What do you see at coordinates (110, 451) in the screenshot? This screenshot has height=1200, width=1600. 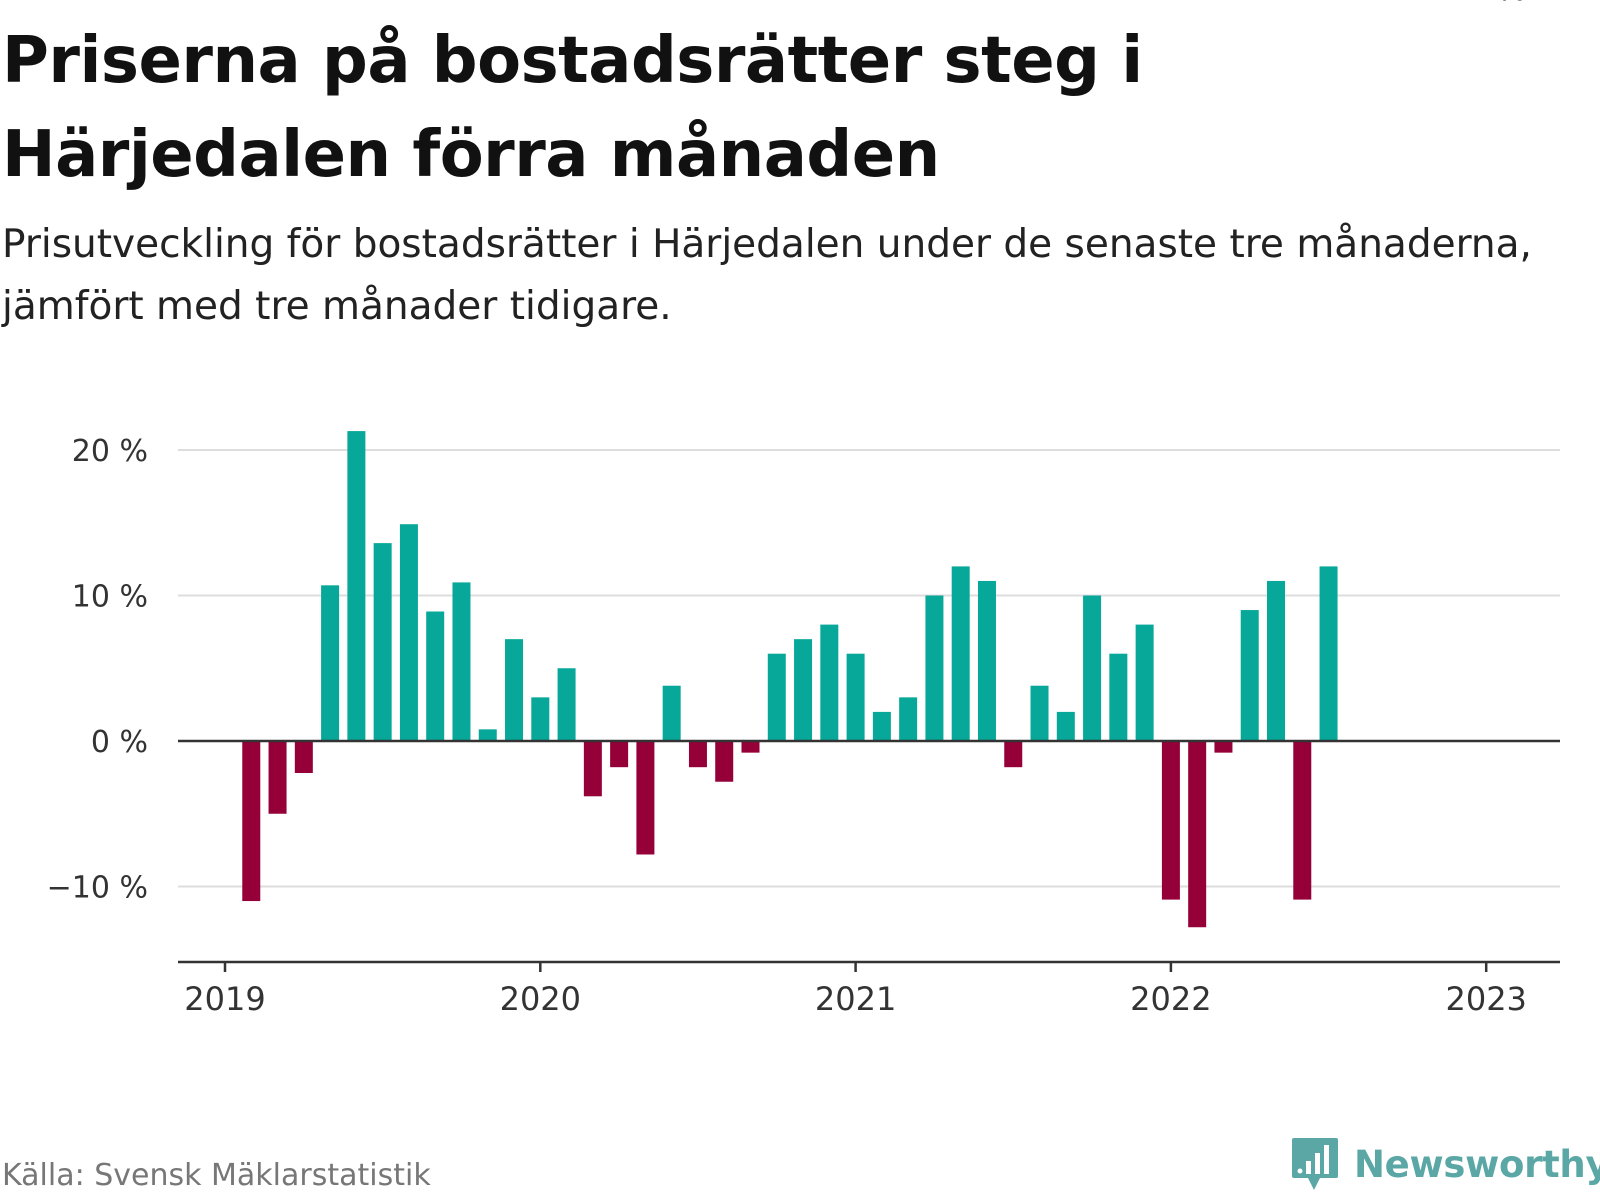 I see `y-tick-label: 20 %` at bounding box center [110, 451].